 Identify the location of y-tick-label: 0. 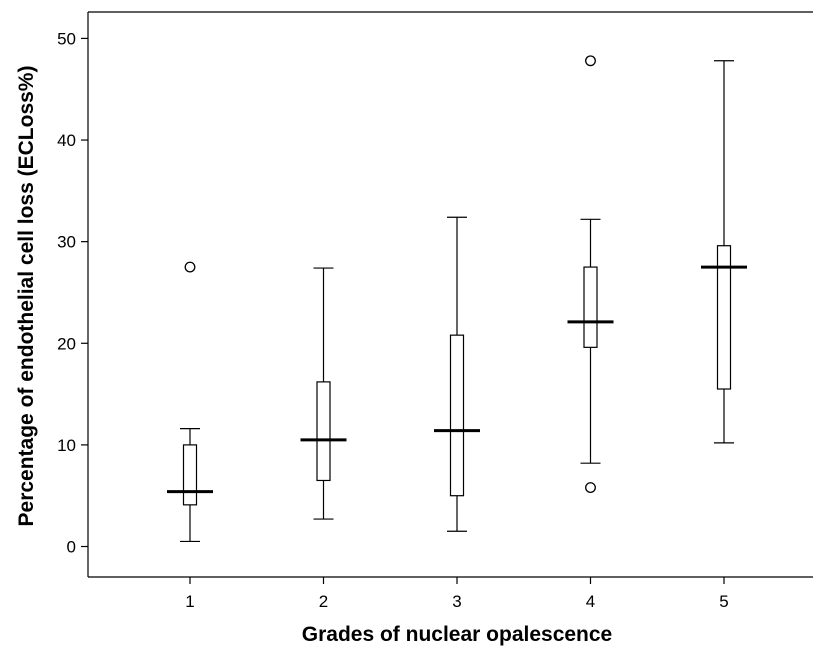
(71, 547).